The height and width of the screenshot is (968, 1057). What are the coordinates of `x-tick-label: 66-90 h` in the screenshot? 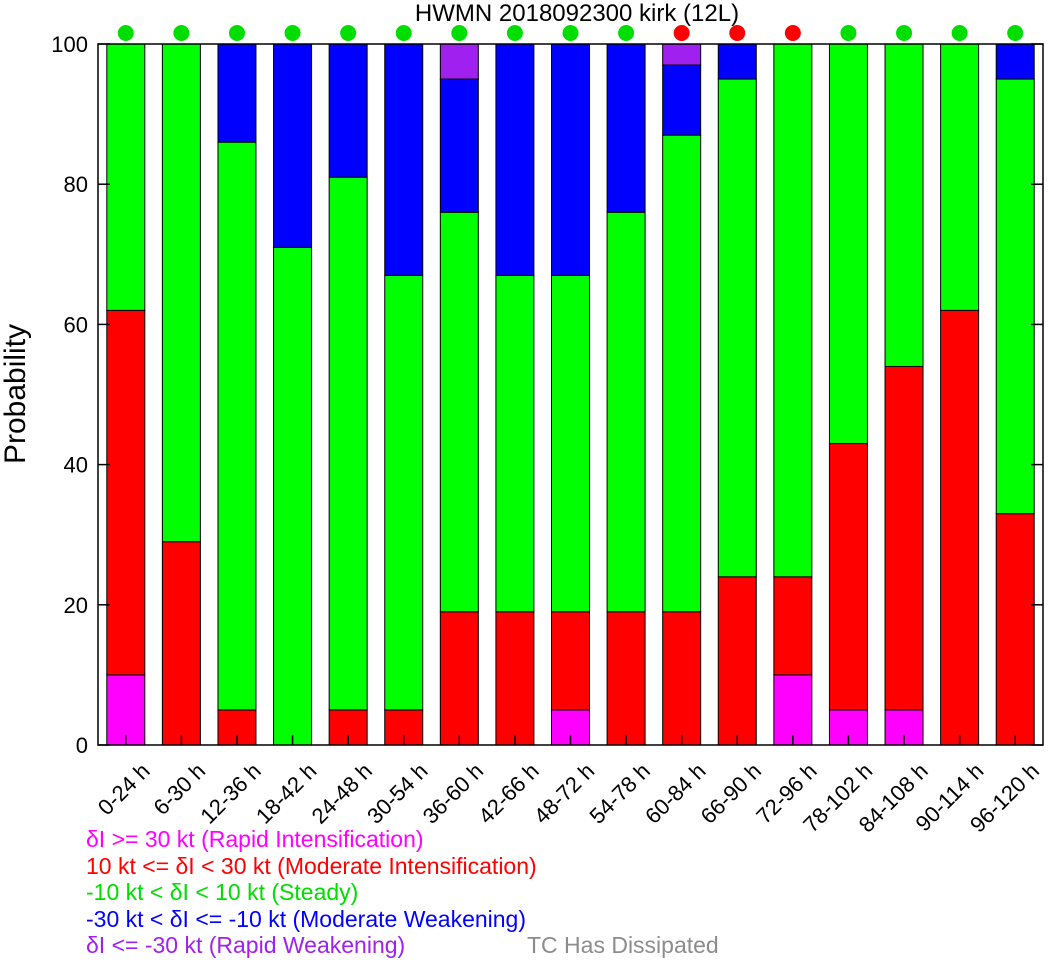 It's located at (731, 793).